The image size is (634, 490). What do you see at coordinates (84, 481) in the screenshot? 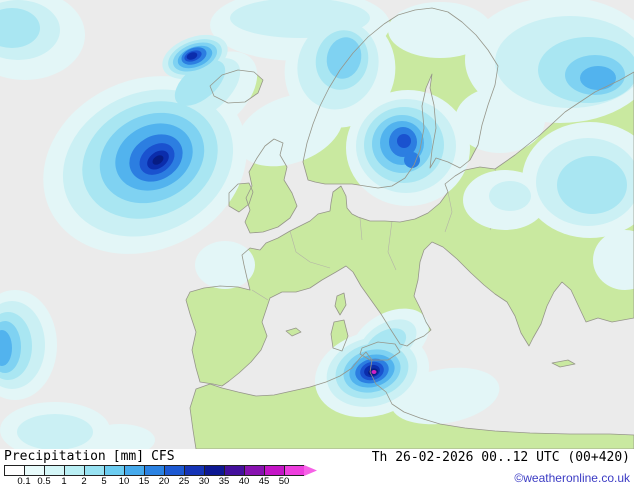
I see `scale-label: 2` at bounding box center [84, 481].